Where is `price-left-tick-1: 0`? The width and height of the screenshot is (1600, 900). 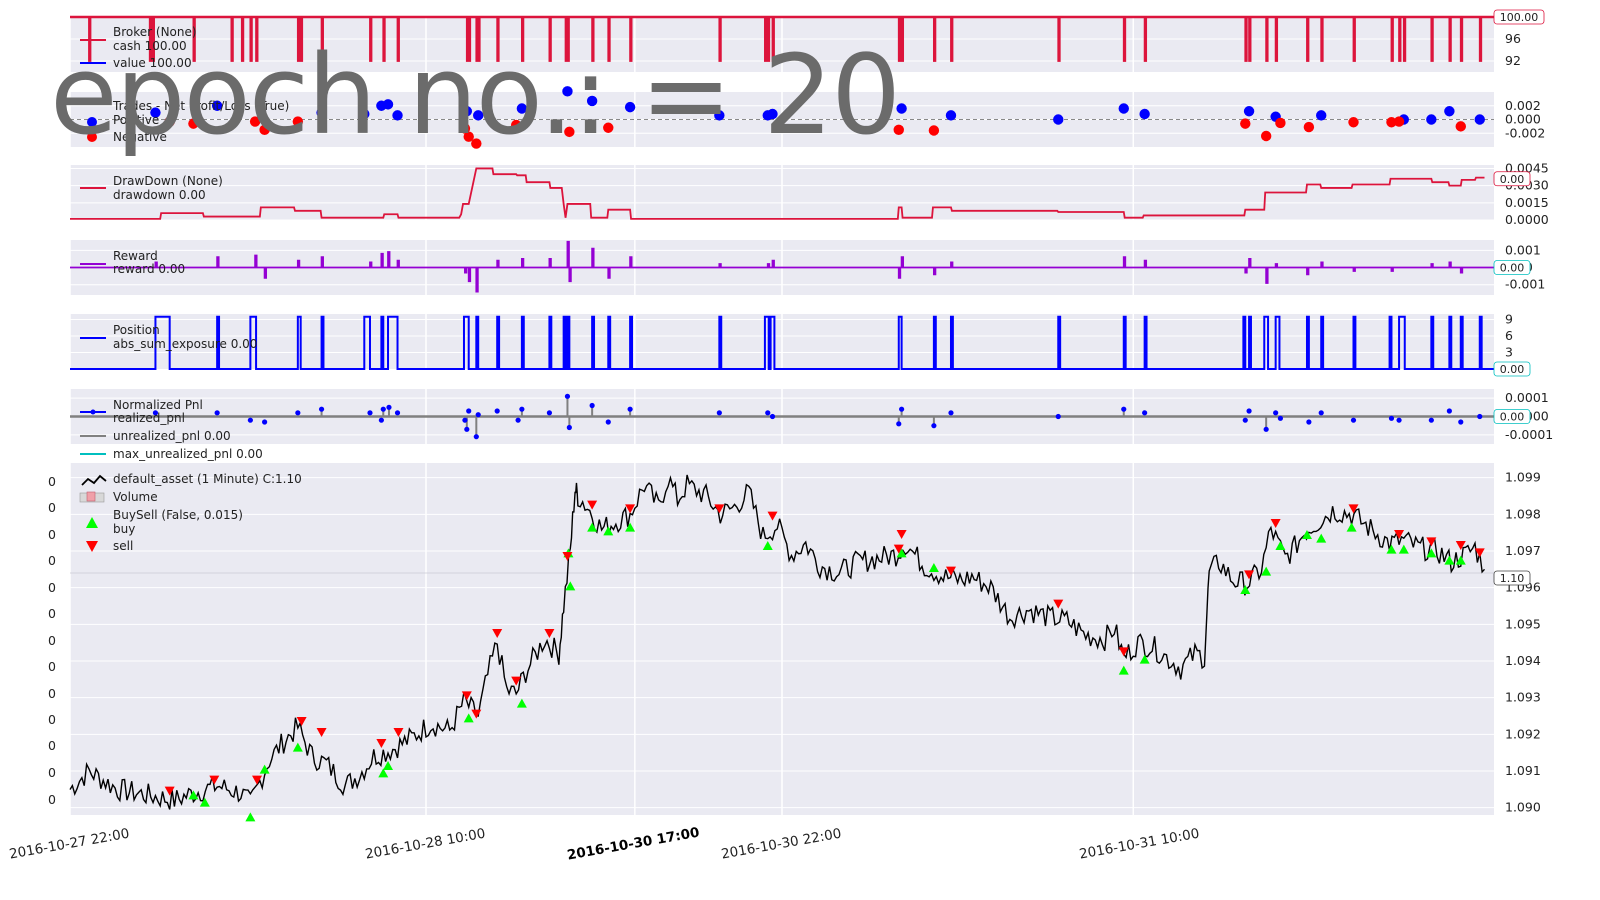 price-left-tick-1: 0 is located at coordinates (52, 507).